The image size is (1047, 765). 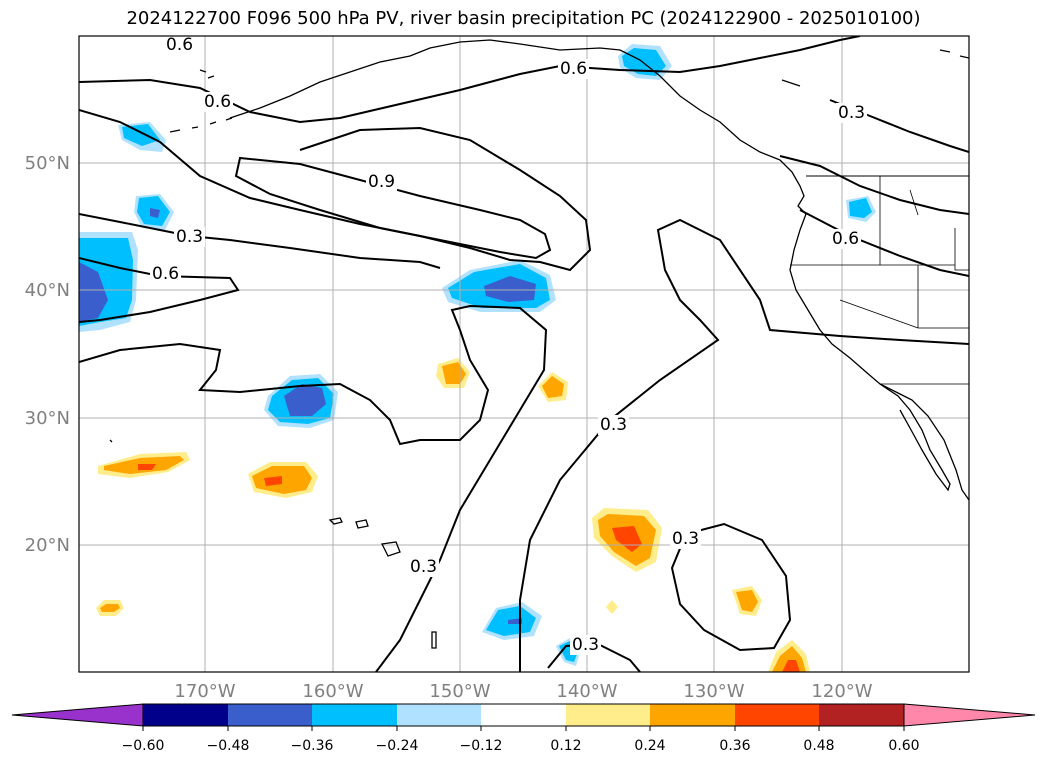 I want to click on colorbar-tick-label-8: 0.36, so click(x=734, y=746).